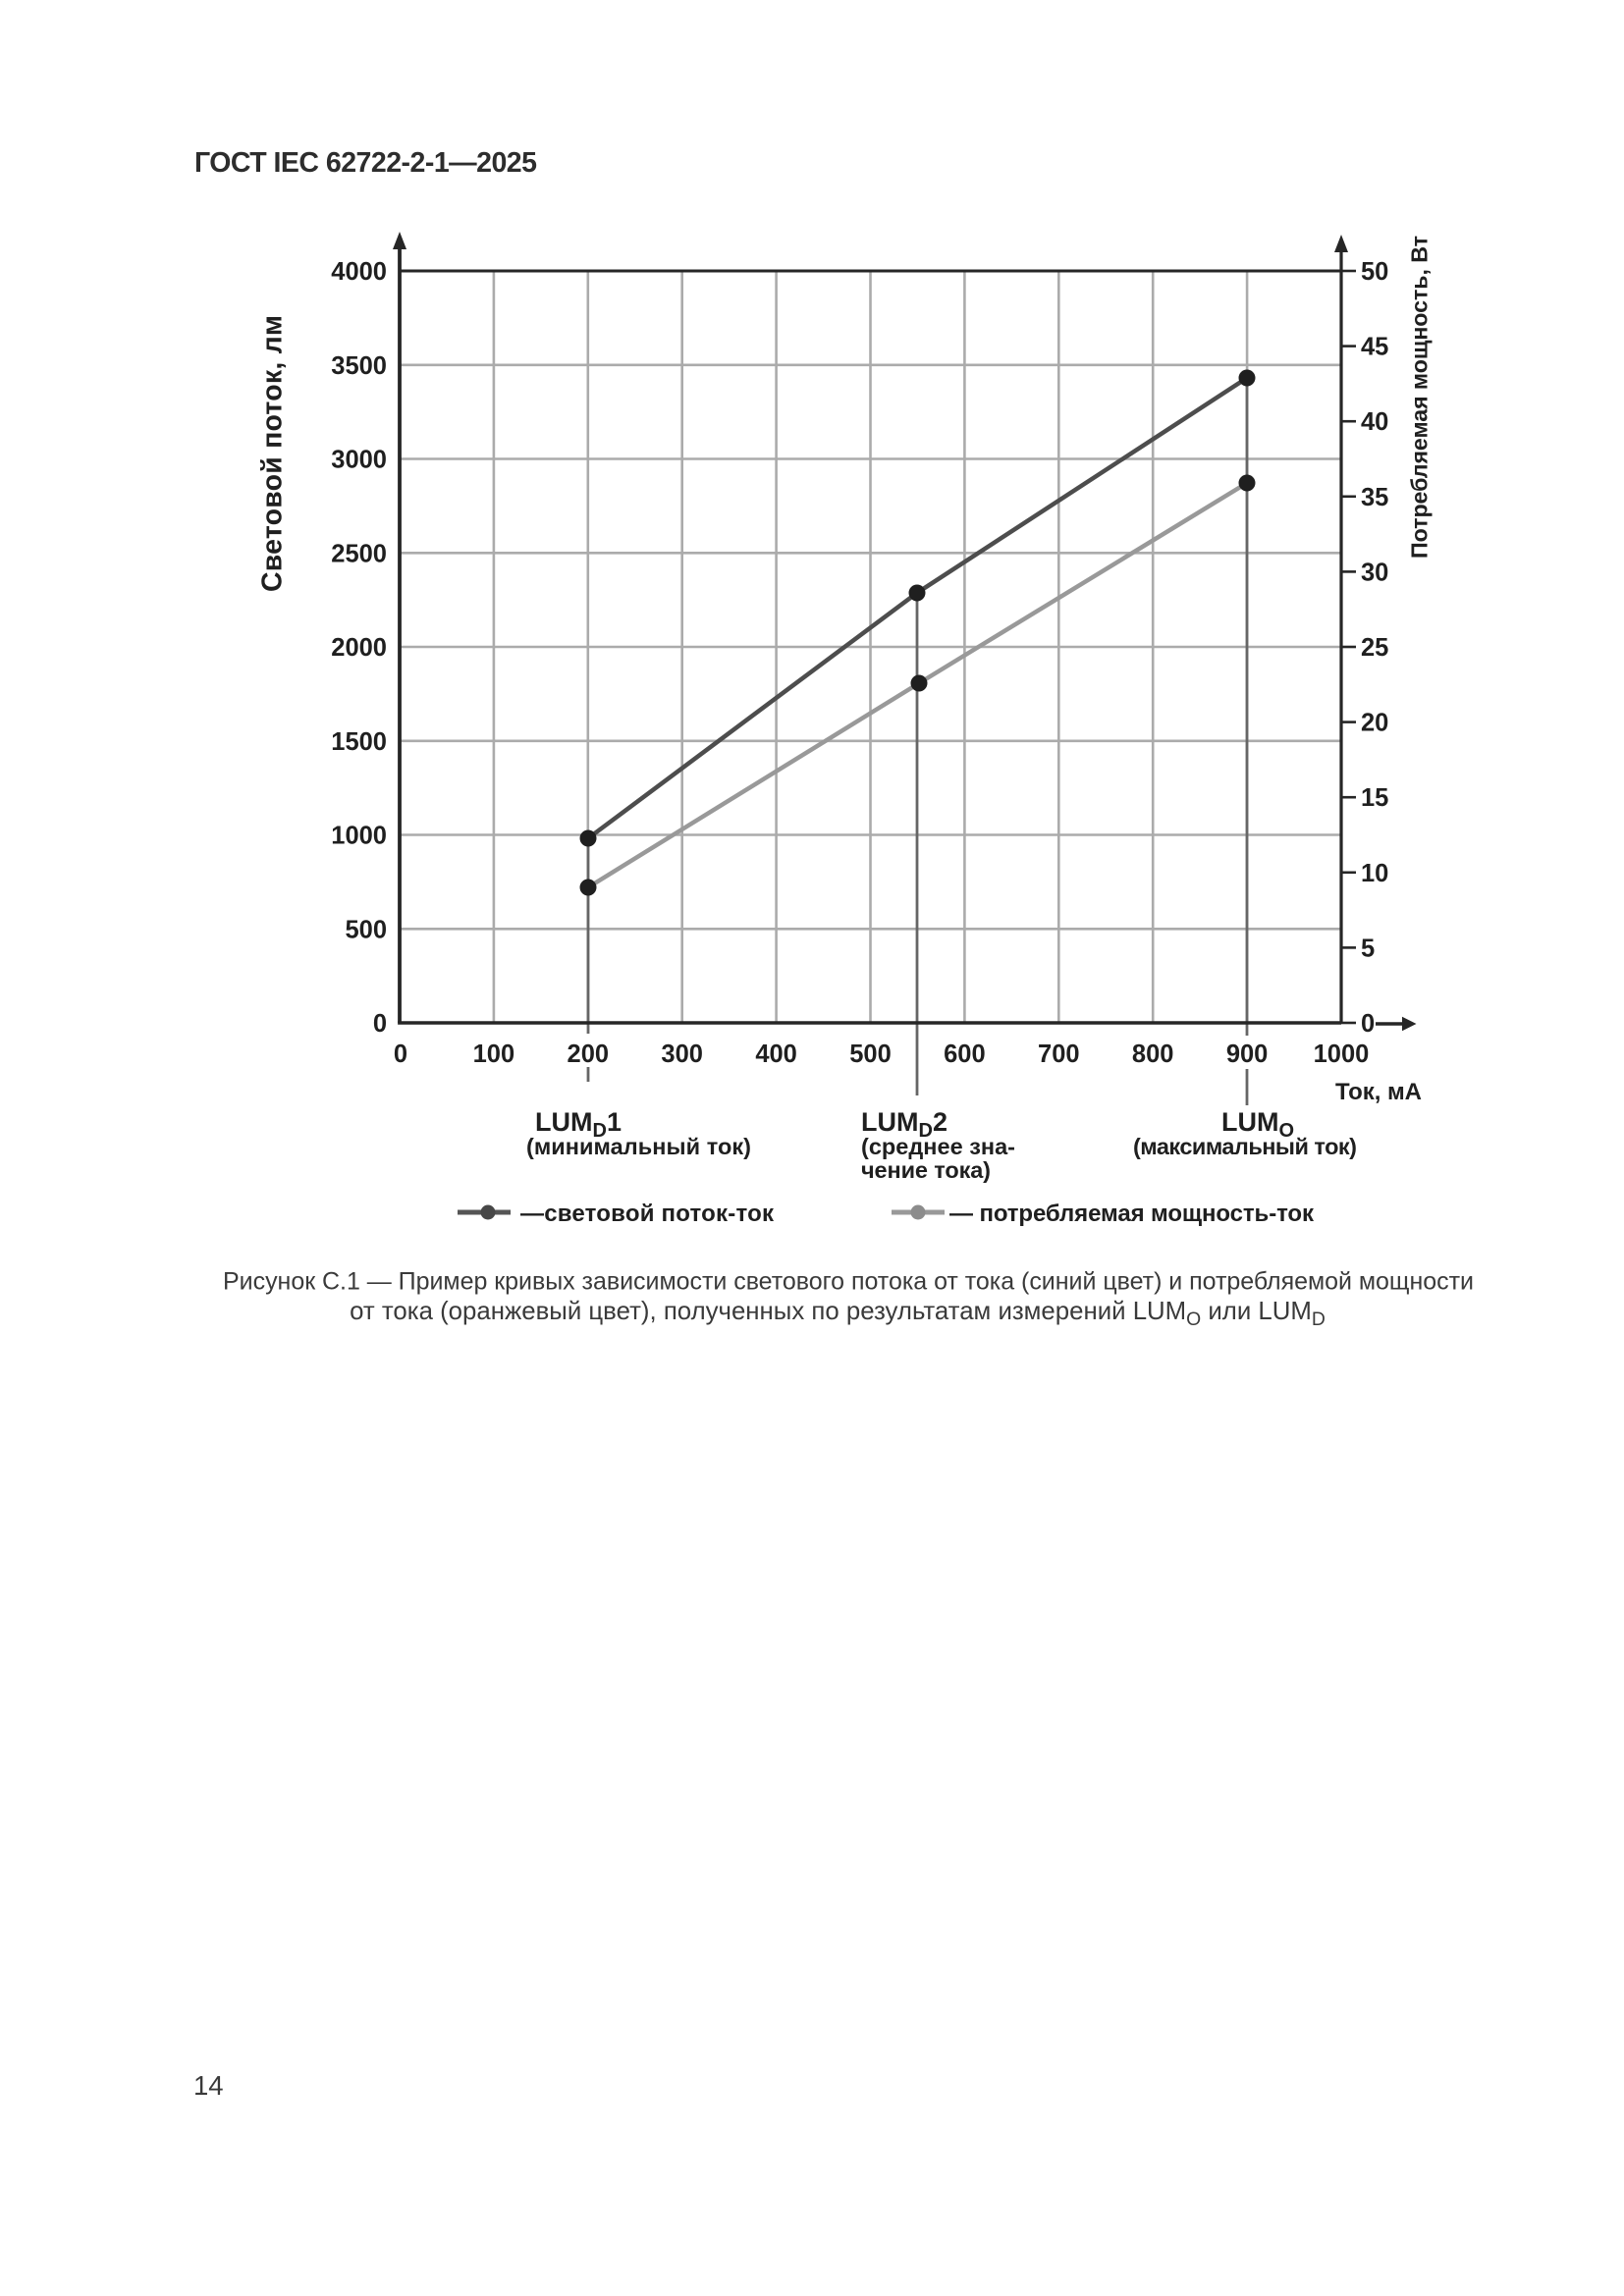  Describe the element at coordinates (365, 163) in the screenshot. I see `svg-text: ГОСТ IEC 62722-2-1—2025` at that location.